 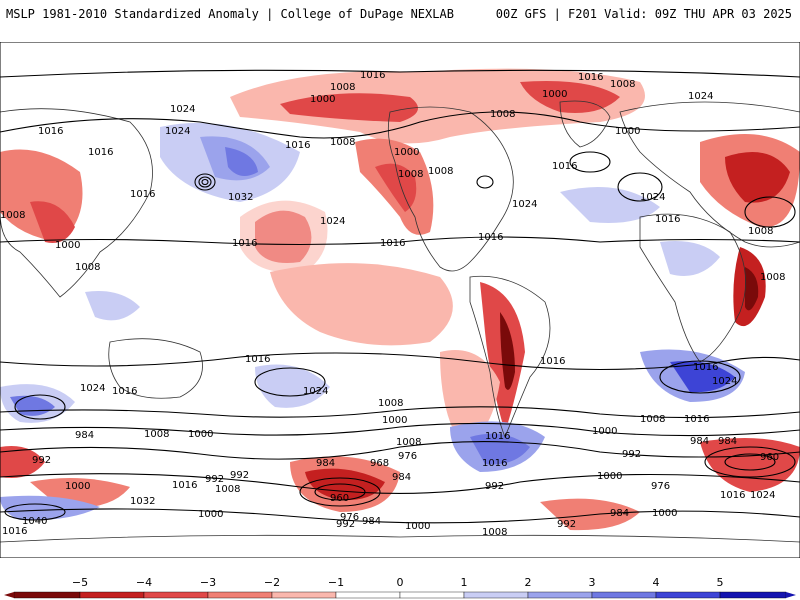 I want to click on colorbar-tick-label: 3, so click(x=592, y=582).